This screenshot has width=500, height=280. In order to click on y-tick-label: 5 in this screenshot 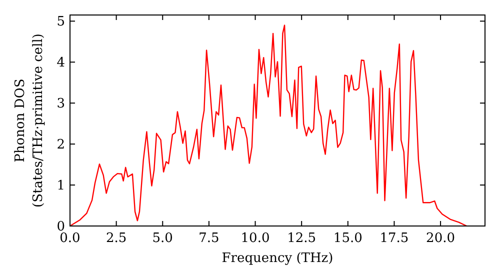, I will do `click(60, 22)`.